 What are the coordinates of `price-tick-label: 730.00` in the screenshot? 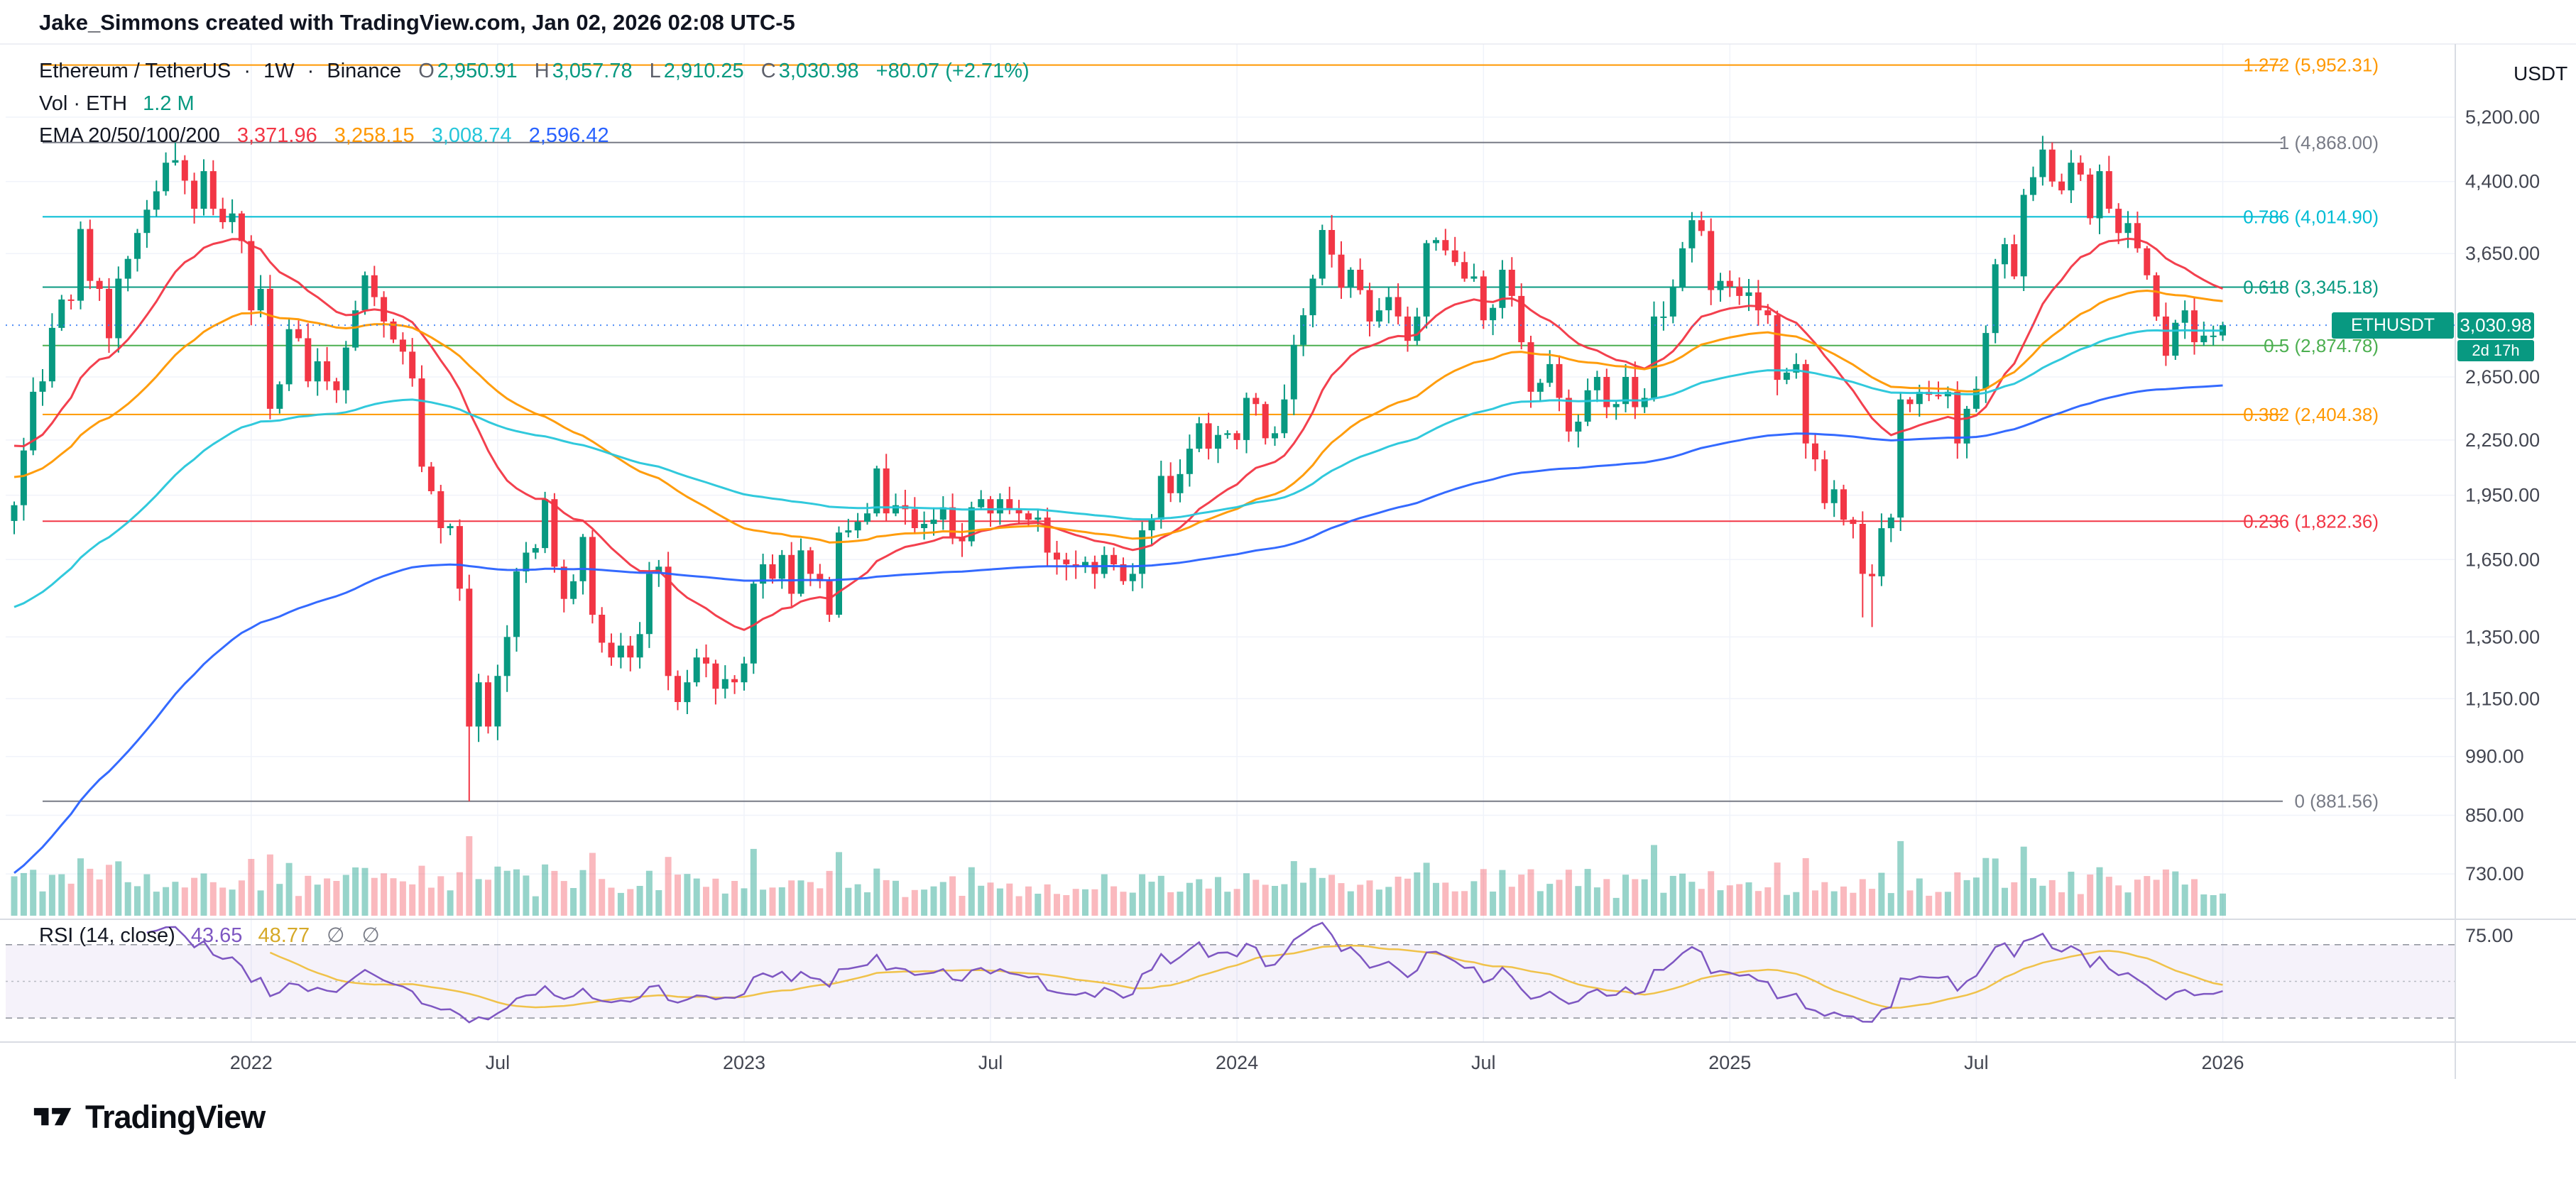 It's located at (2494, 874).